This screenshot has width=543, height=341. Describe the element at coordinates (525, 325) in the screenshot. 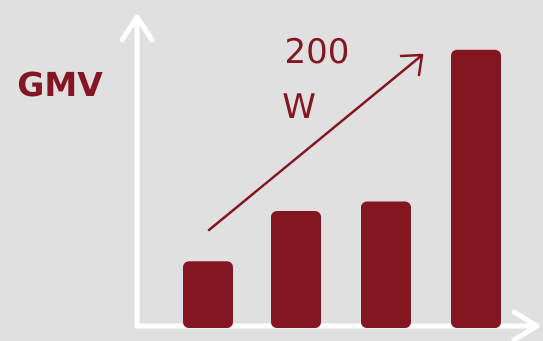

I see `x-axis-arrowhead` at that location.